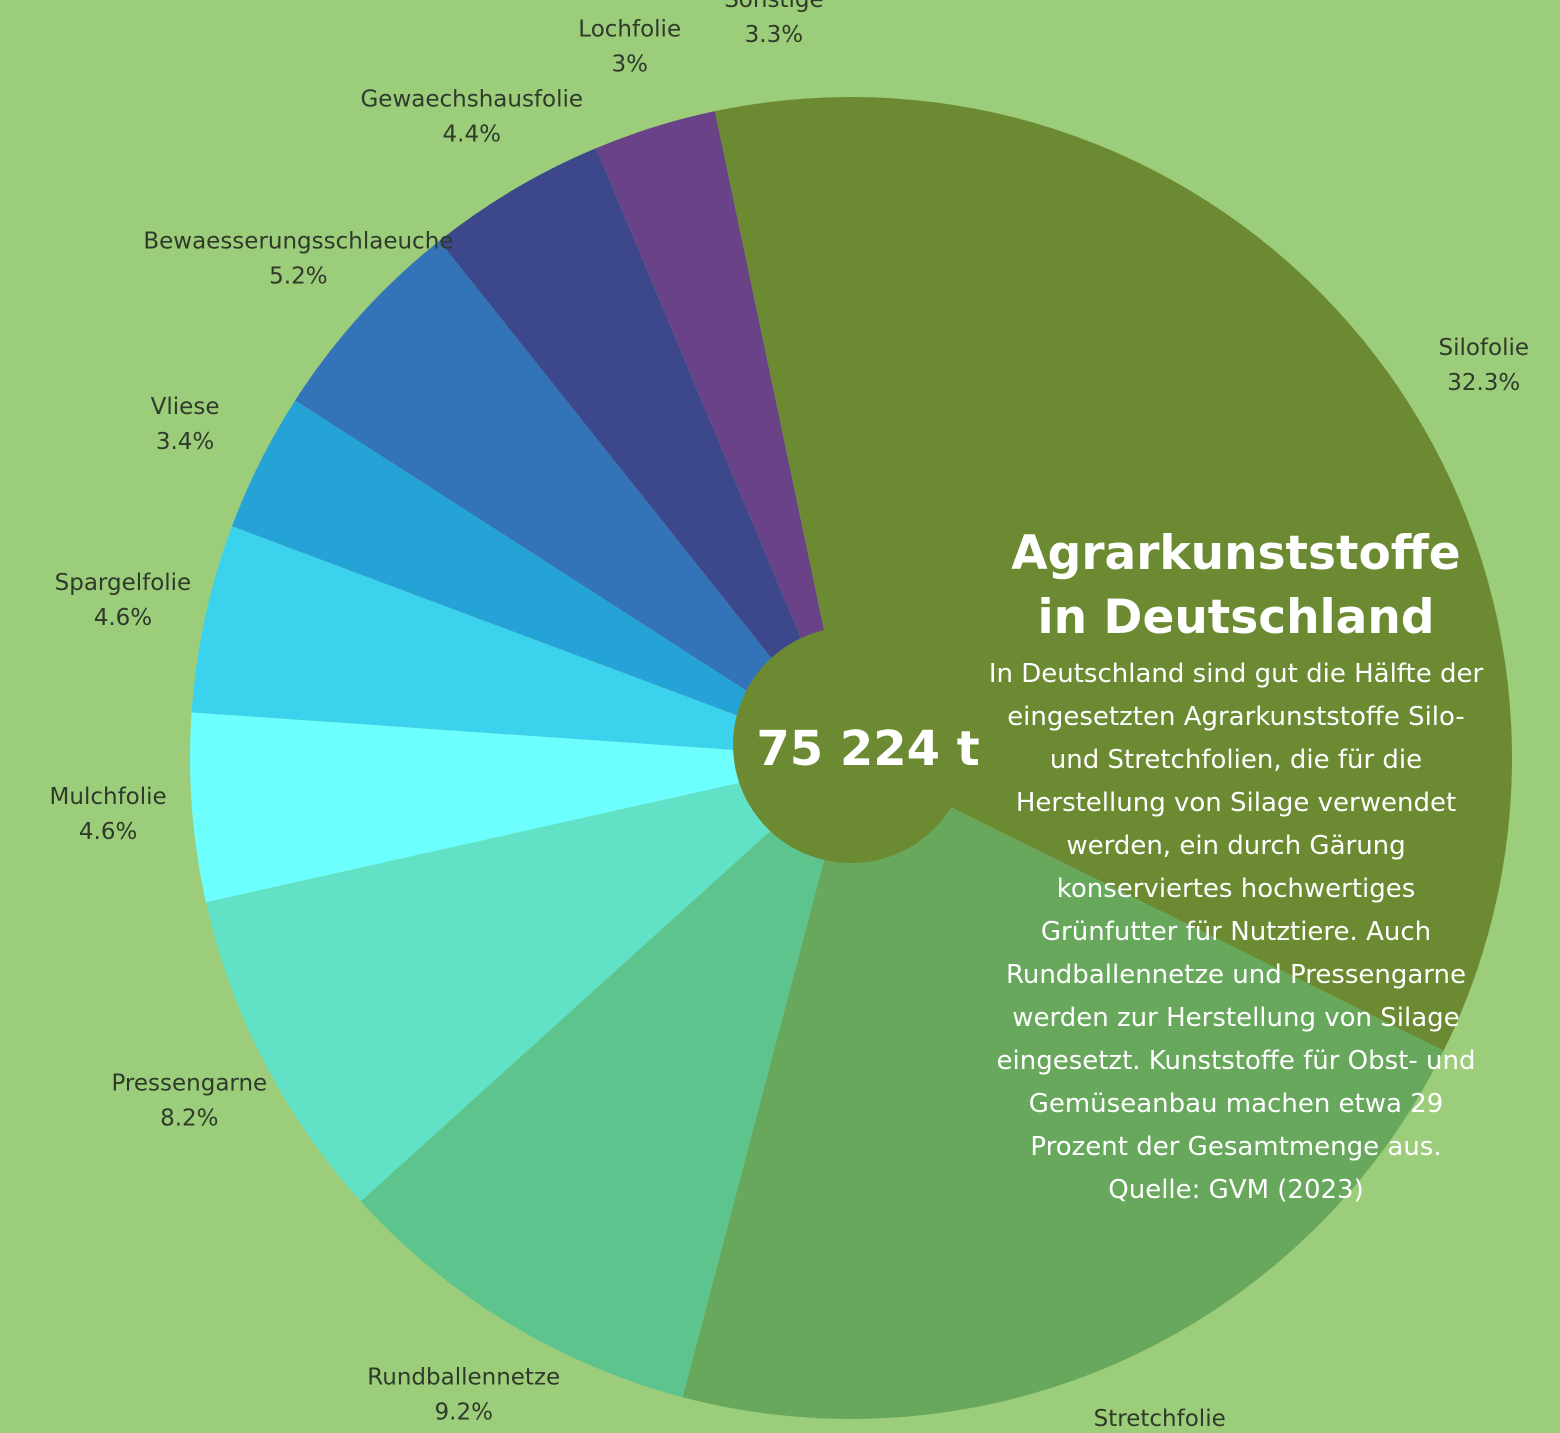 This screenshot has width=1560, height=1433. I want to click on center-disc, so click(851, 745).